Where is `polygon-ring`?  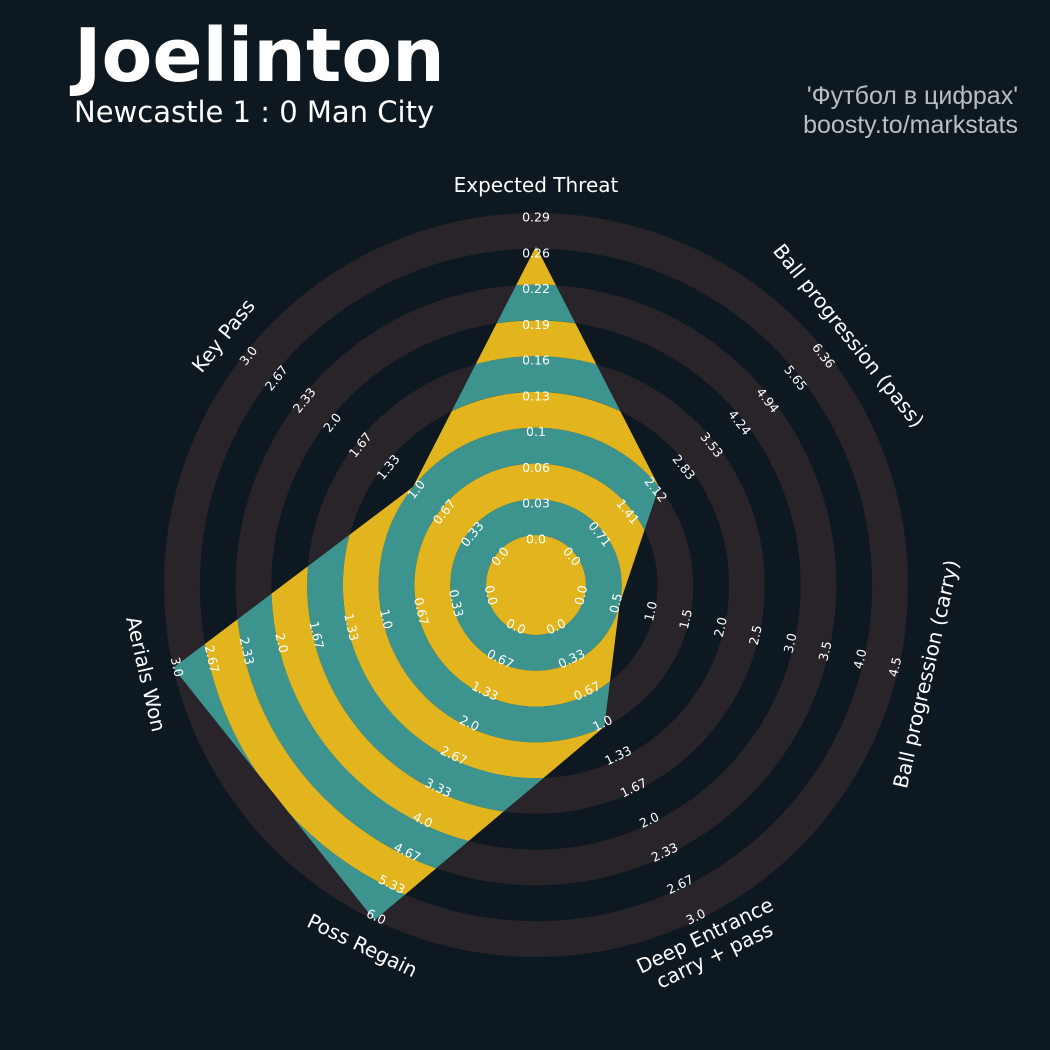 polygon-ring is located at coordinates (536, 585).